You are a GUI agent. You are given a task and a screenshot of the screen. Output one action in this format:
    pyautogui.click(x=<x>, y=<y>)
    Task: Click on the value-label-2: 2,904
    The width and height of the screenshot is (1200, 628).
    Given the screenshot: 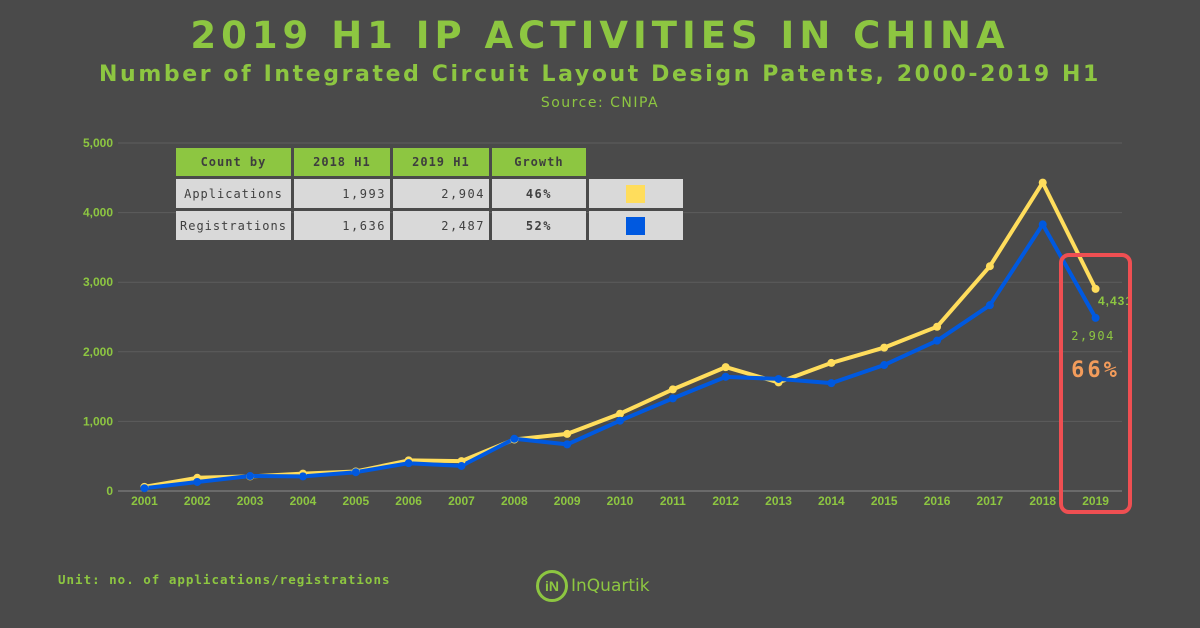 What is the action you would take?
    pyautogui.click(x=1093, y=336)
    